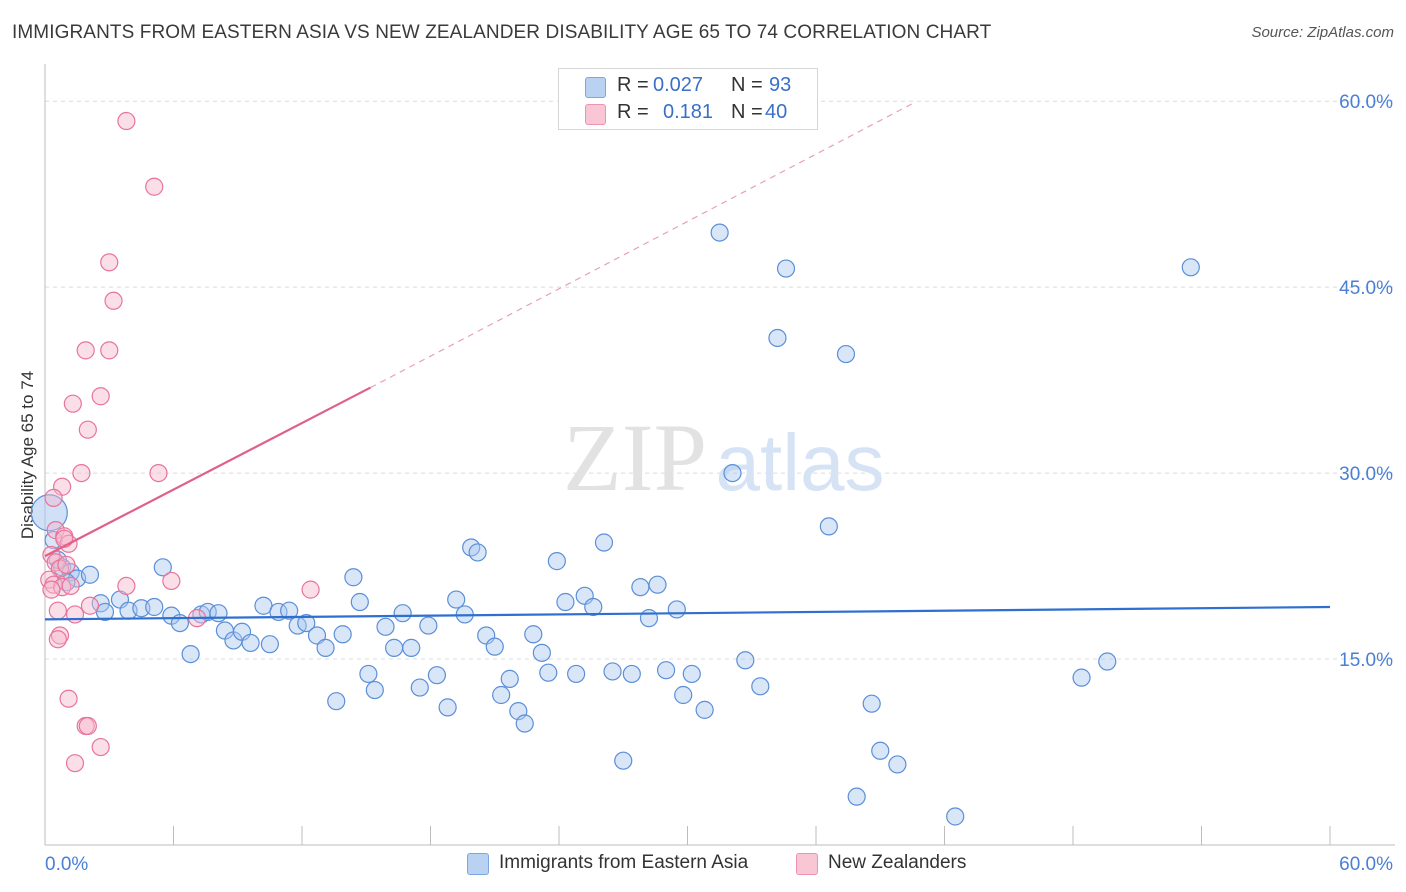  I want to click on legend-n-value: 40, so click(776, 112).